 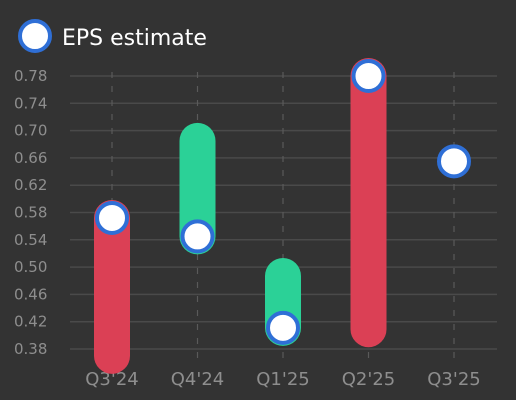 What do you see at coordinates (35, 36) in the screenshot?
I see `legend-marker-icon` at bounding box center [35, 36].